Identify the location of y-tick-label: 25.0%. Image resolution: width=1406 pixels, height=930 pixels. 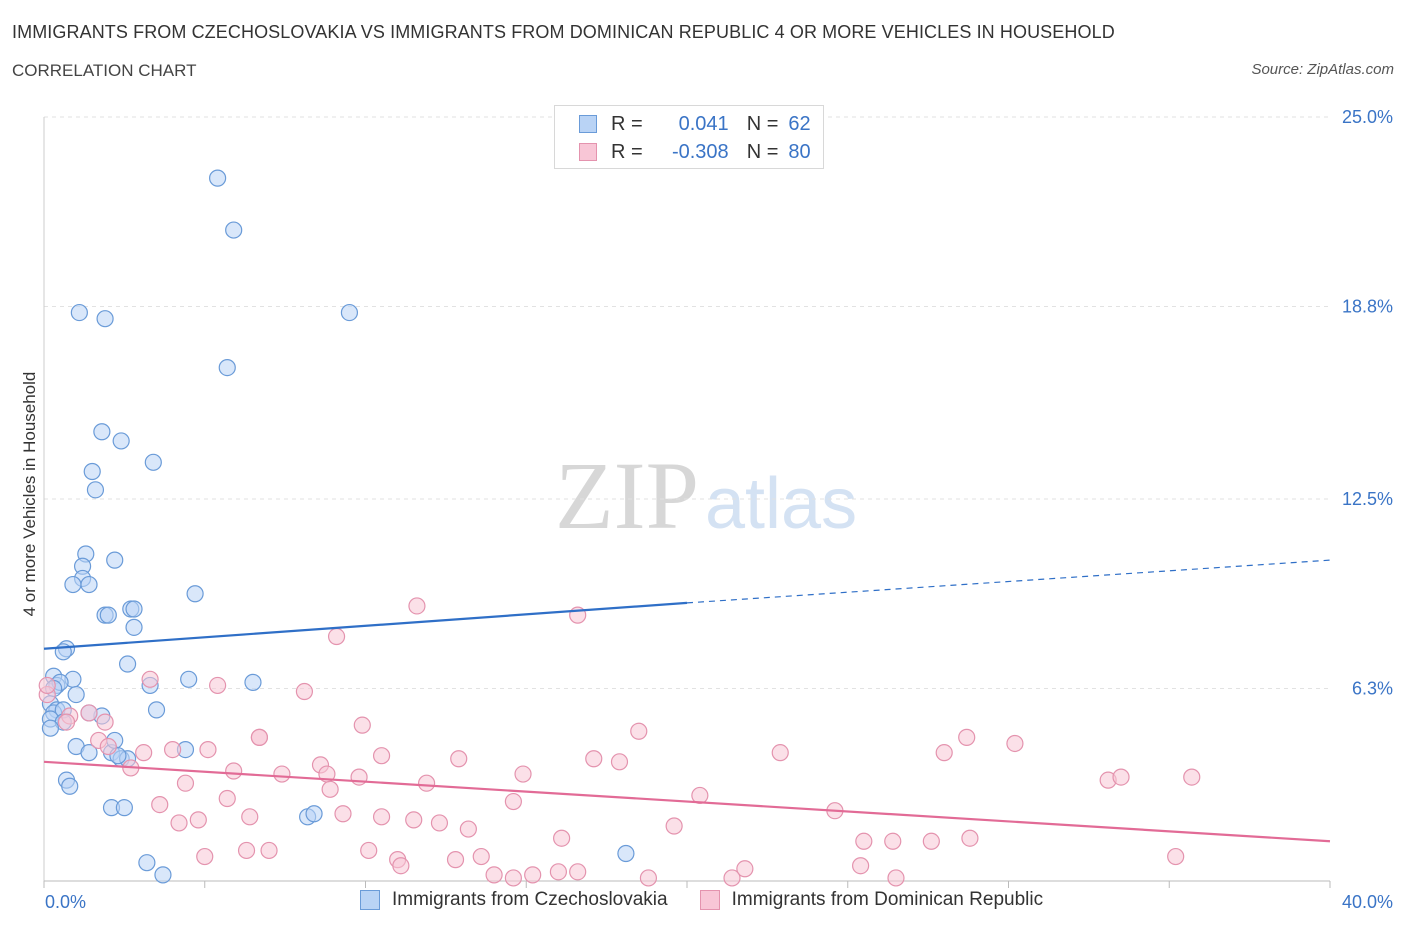
(1367, 117).